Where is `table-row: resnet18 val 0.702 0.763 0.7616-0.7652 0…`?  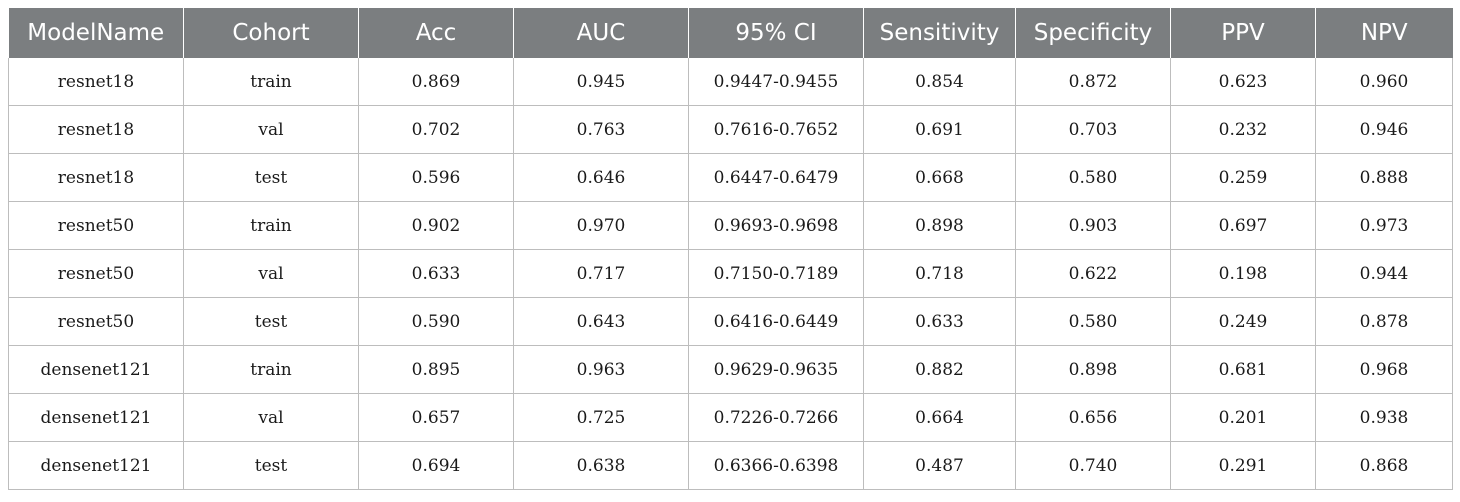
table-row: resnet18 val 0.702 0.763 0.7616-0.7652 0… is located at coordinates (730, 129).